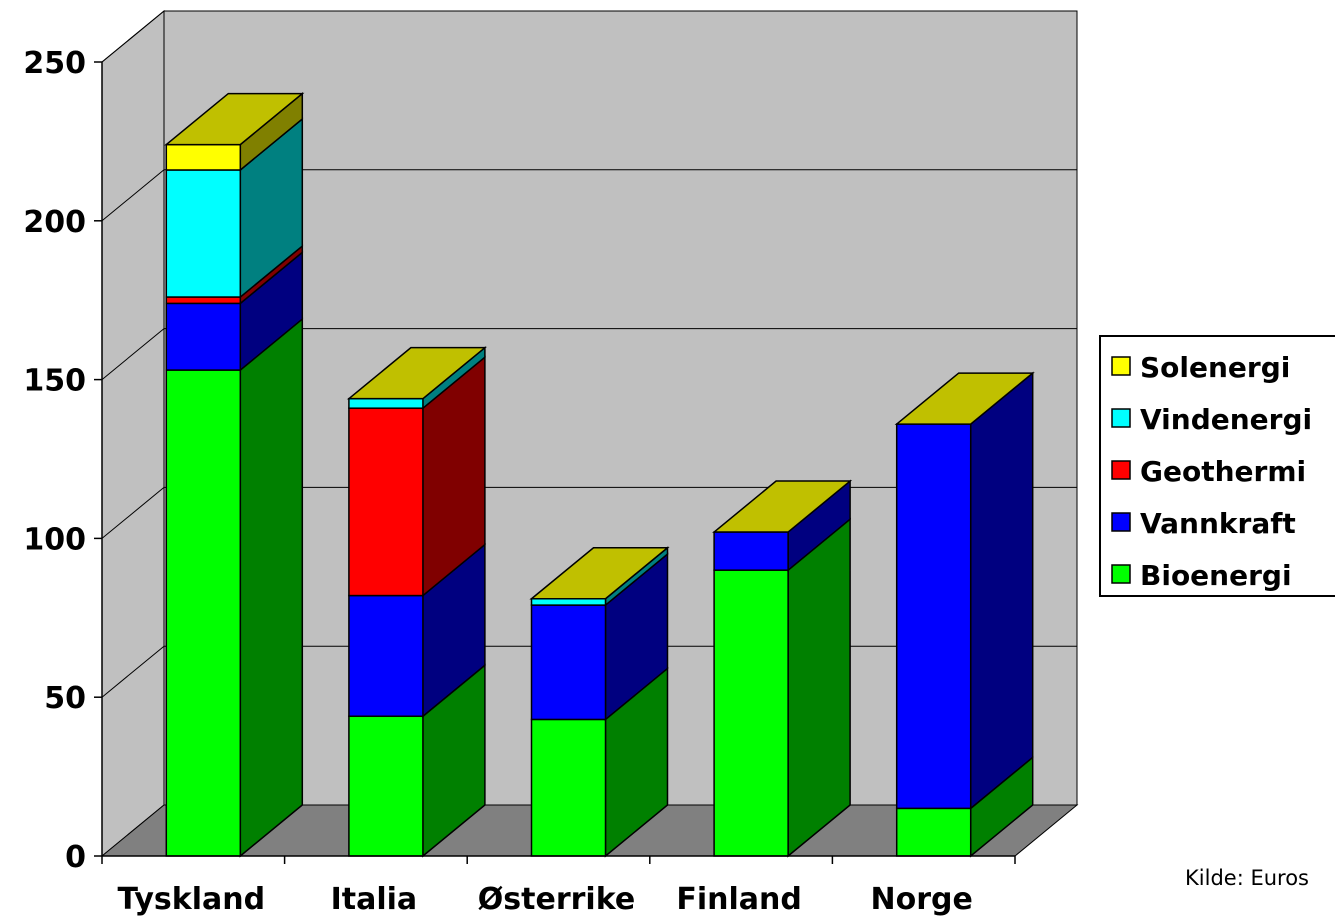 This screenshot has height=916, width=1335. I want to click on legend-label: Geothermi, so click(1223, 471).